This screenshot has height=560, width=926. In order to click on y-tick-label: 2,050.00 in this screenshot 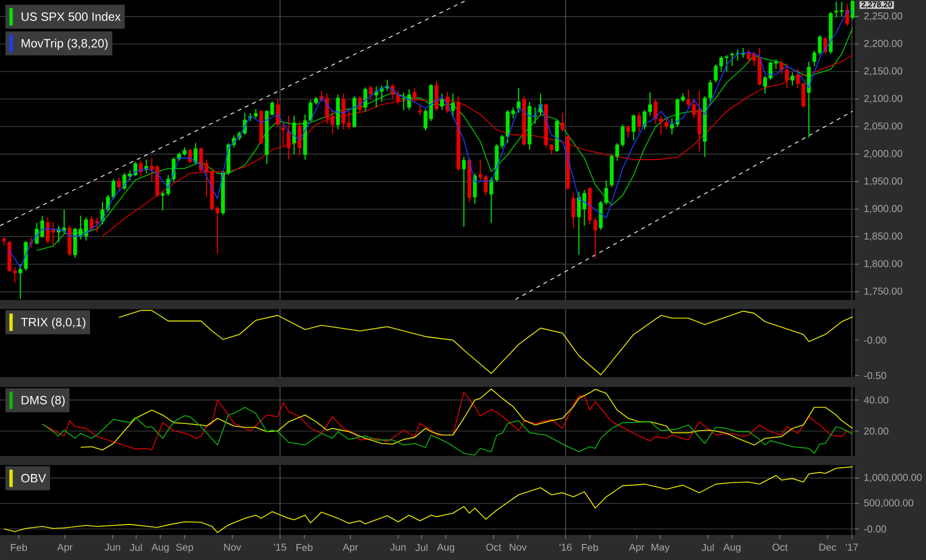, I will do `click(883, 126)`.